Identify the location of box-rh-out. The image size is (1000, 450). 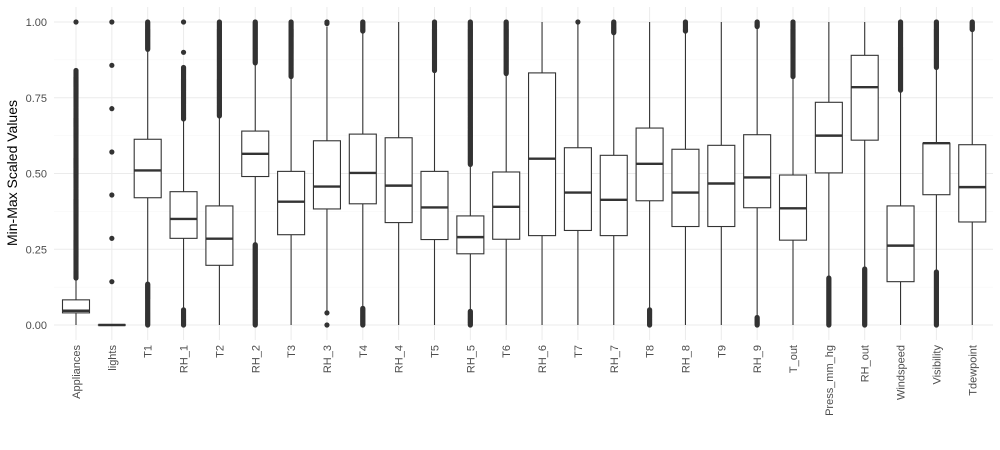
(864, 175).